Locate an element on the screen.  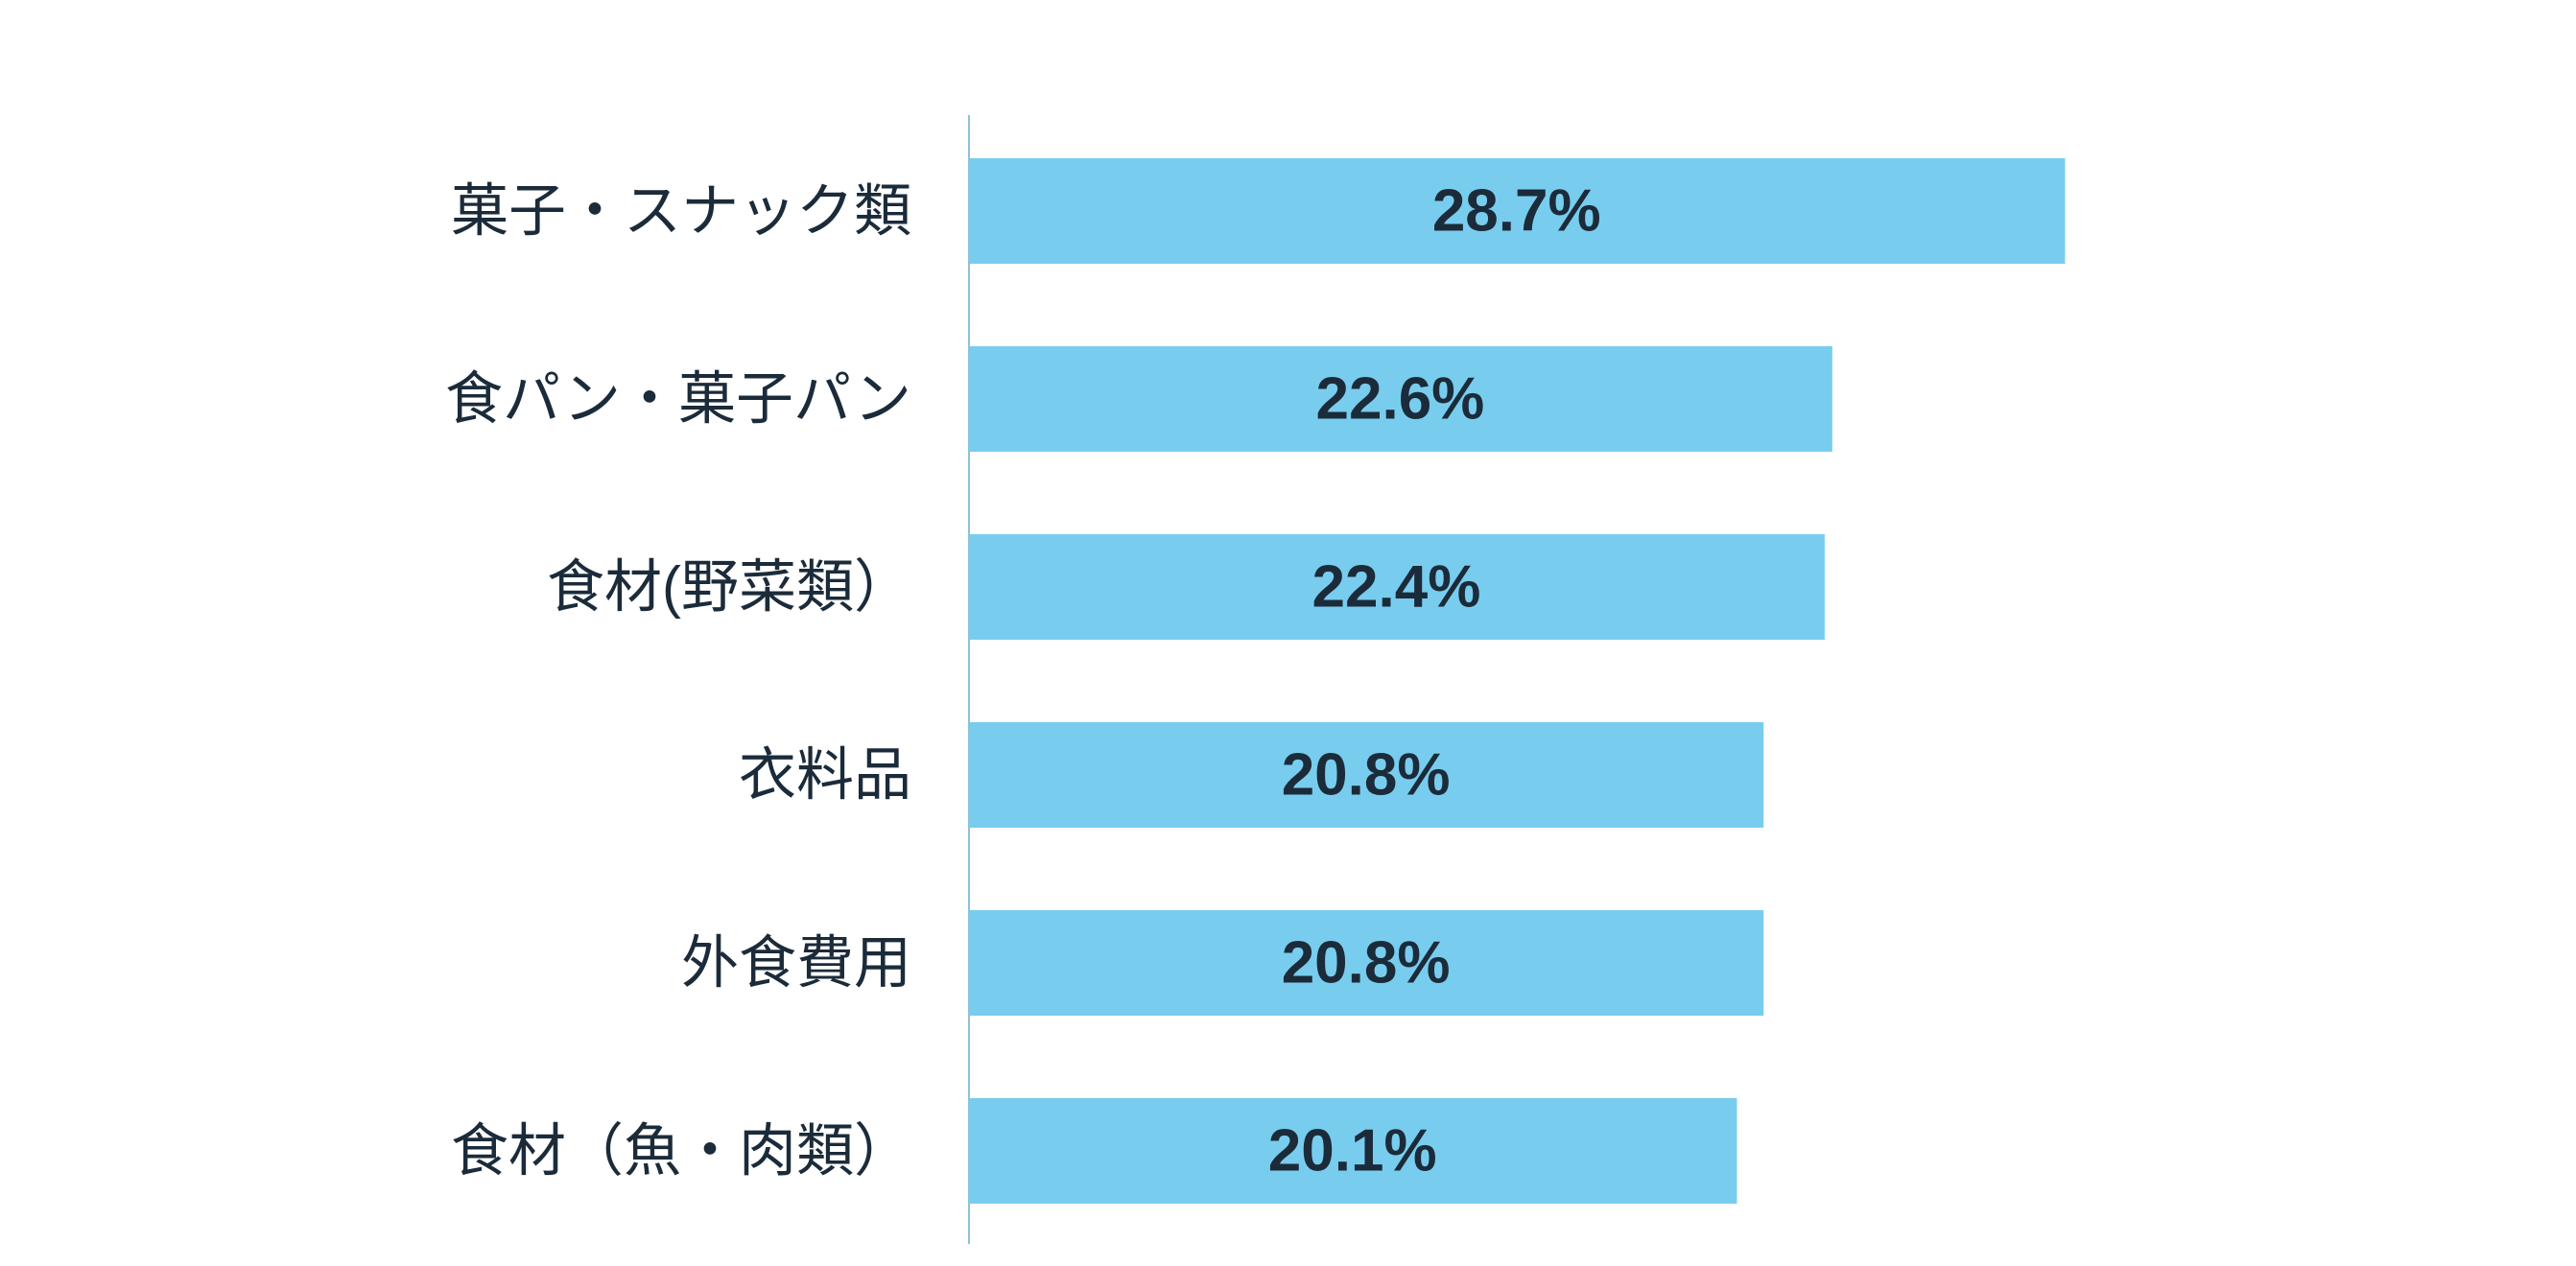
data-label: 28.7% is located at coordinates (1517, 212).